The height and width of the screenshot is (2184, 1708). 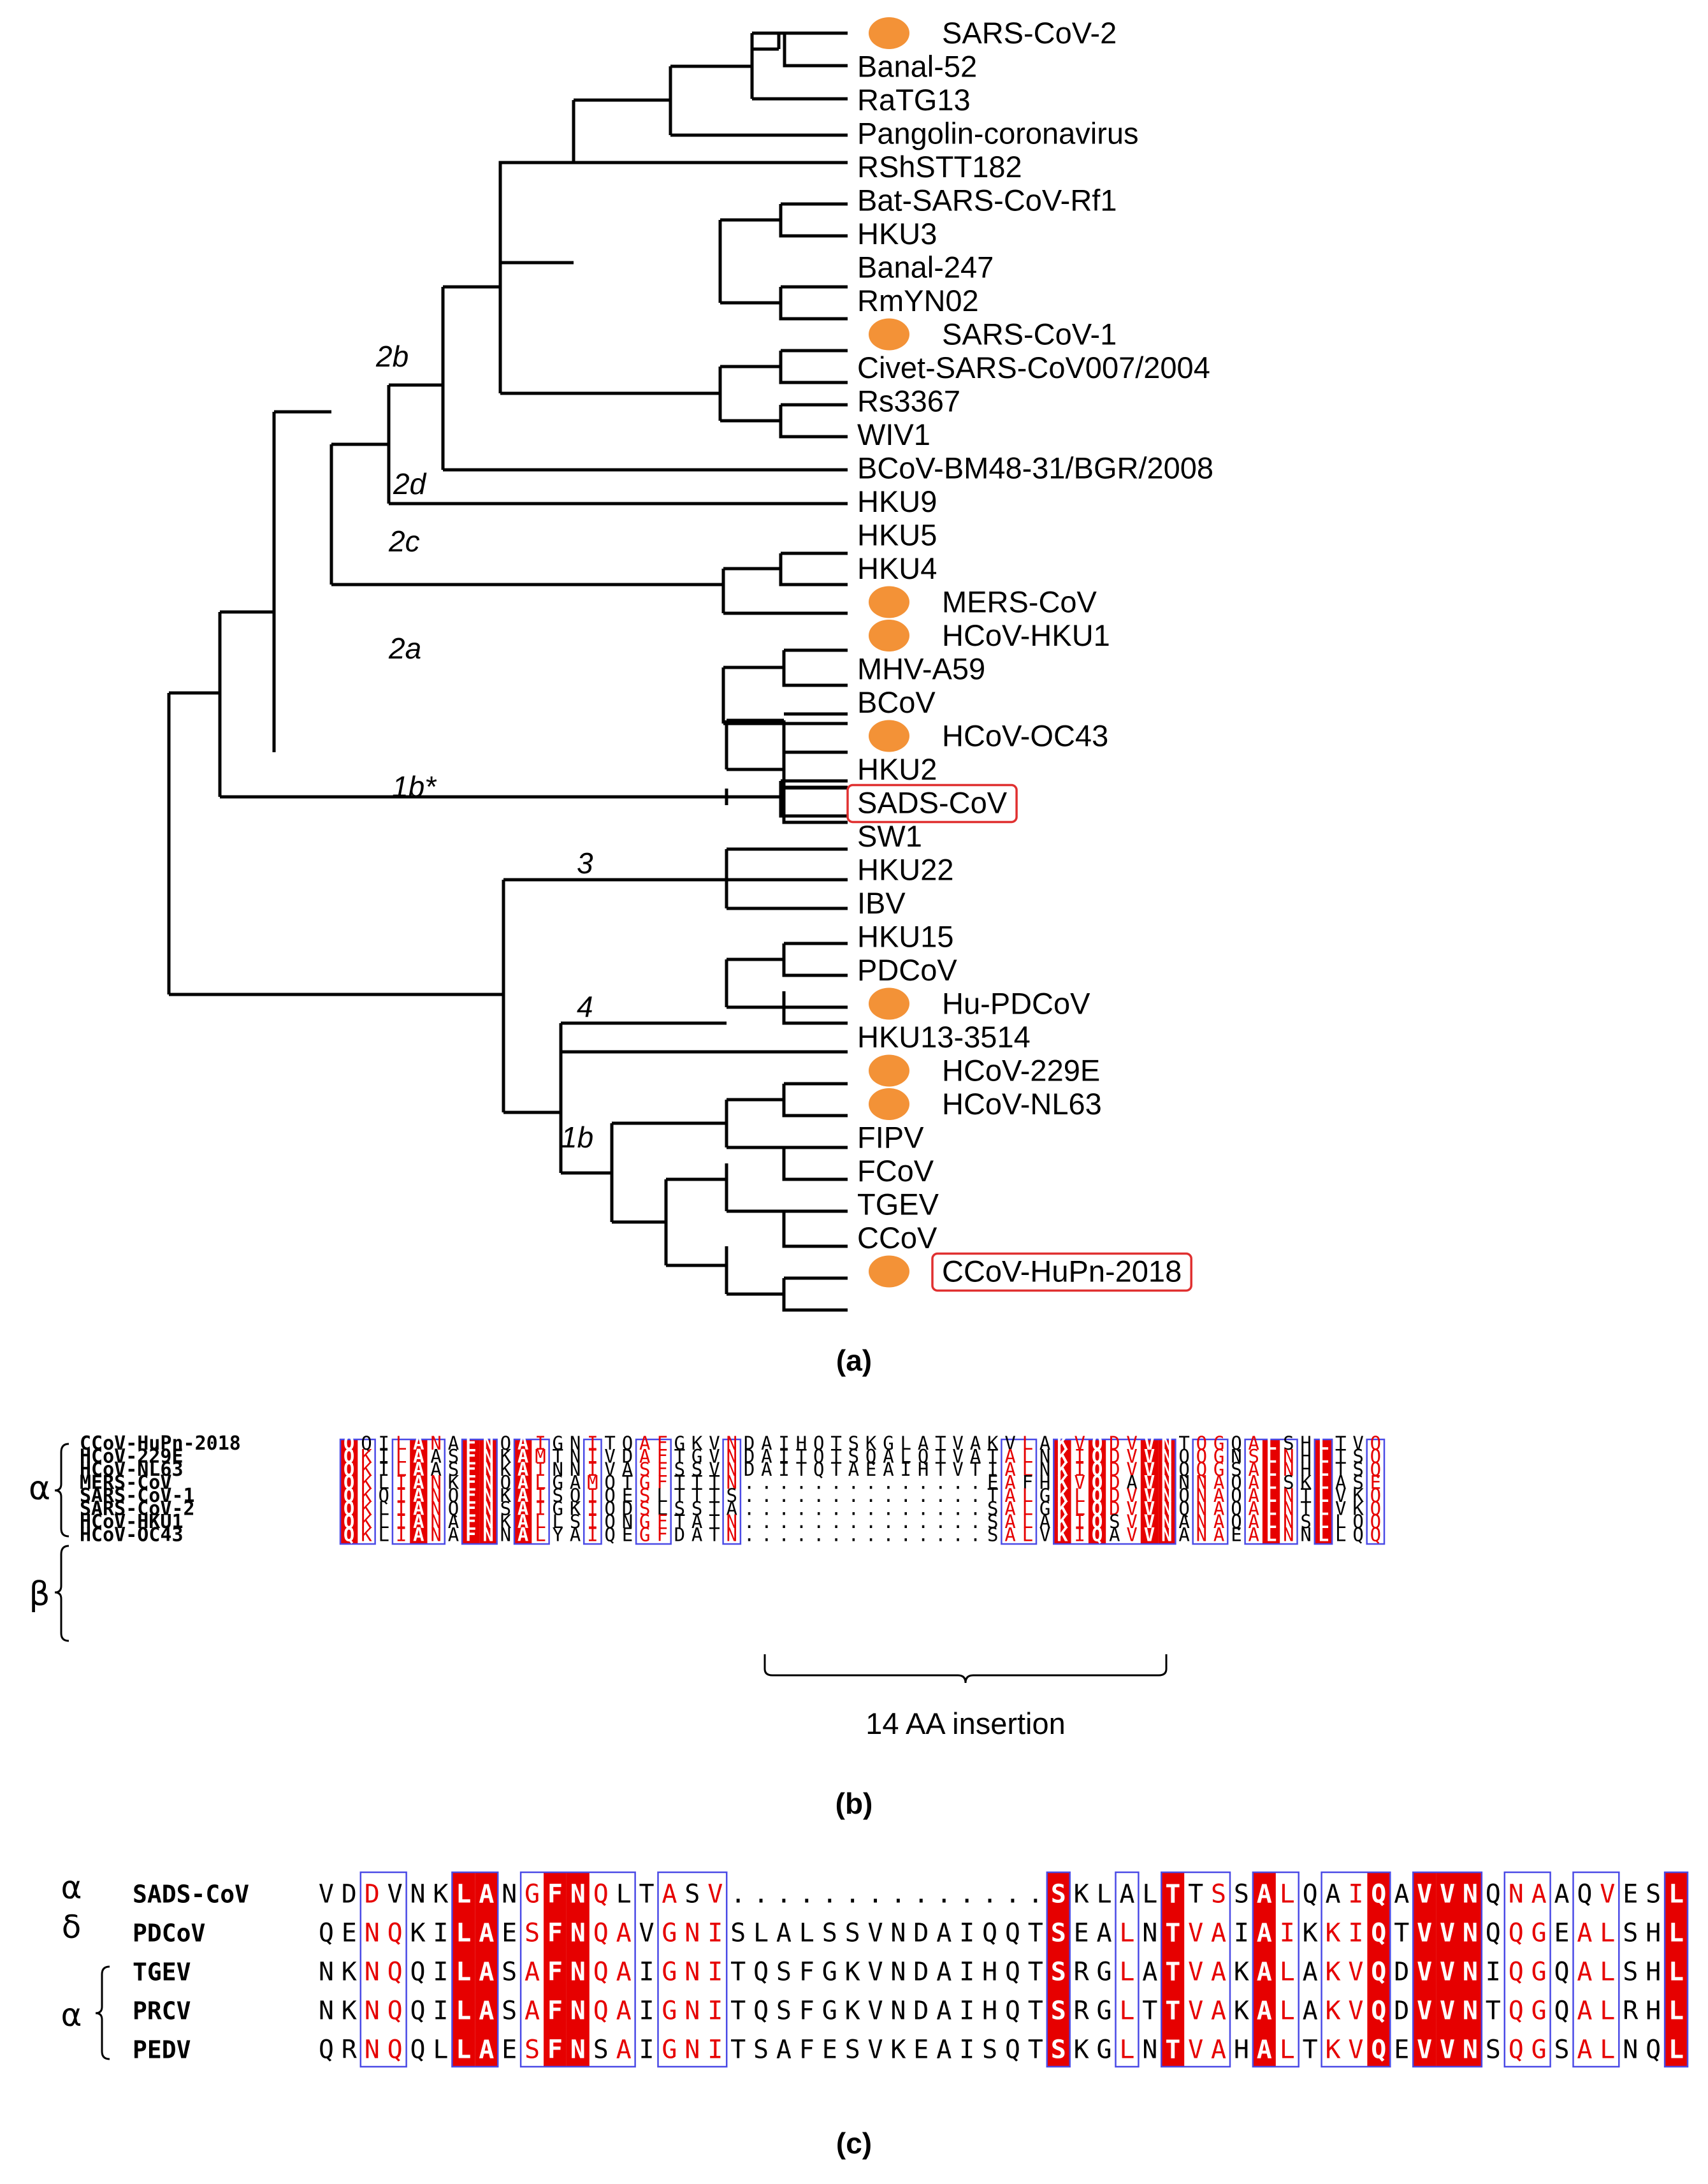 I want to click on residue: H, so click(x=989, y=2011).